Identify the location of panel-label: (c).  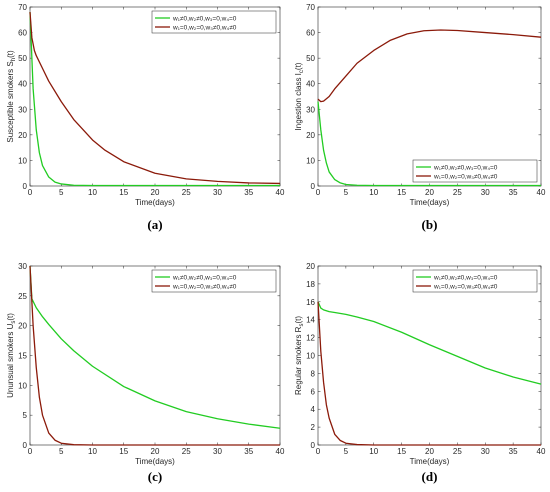
(155, 476).